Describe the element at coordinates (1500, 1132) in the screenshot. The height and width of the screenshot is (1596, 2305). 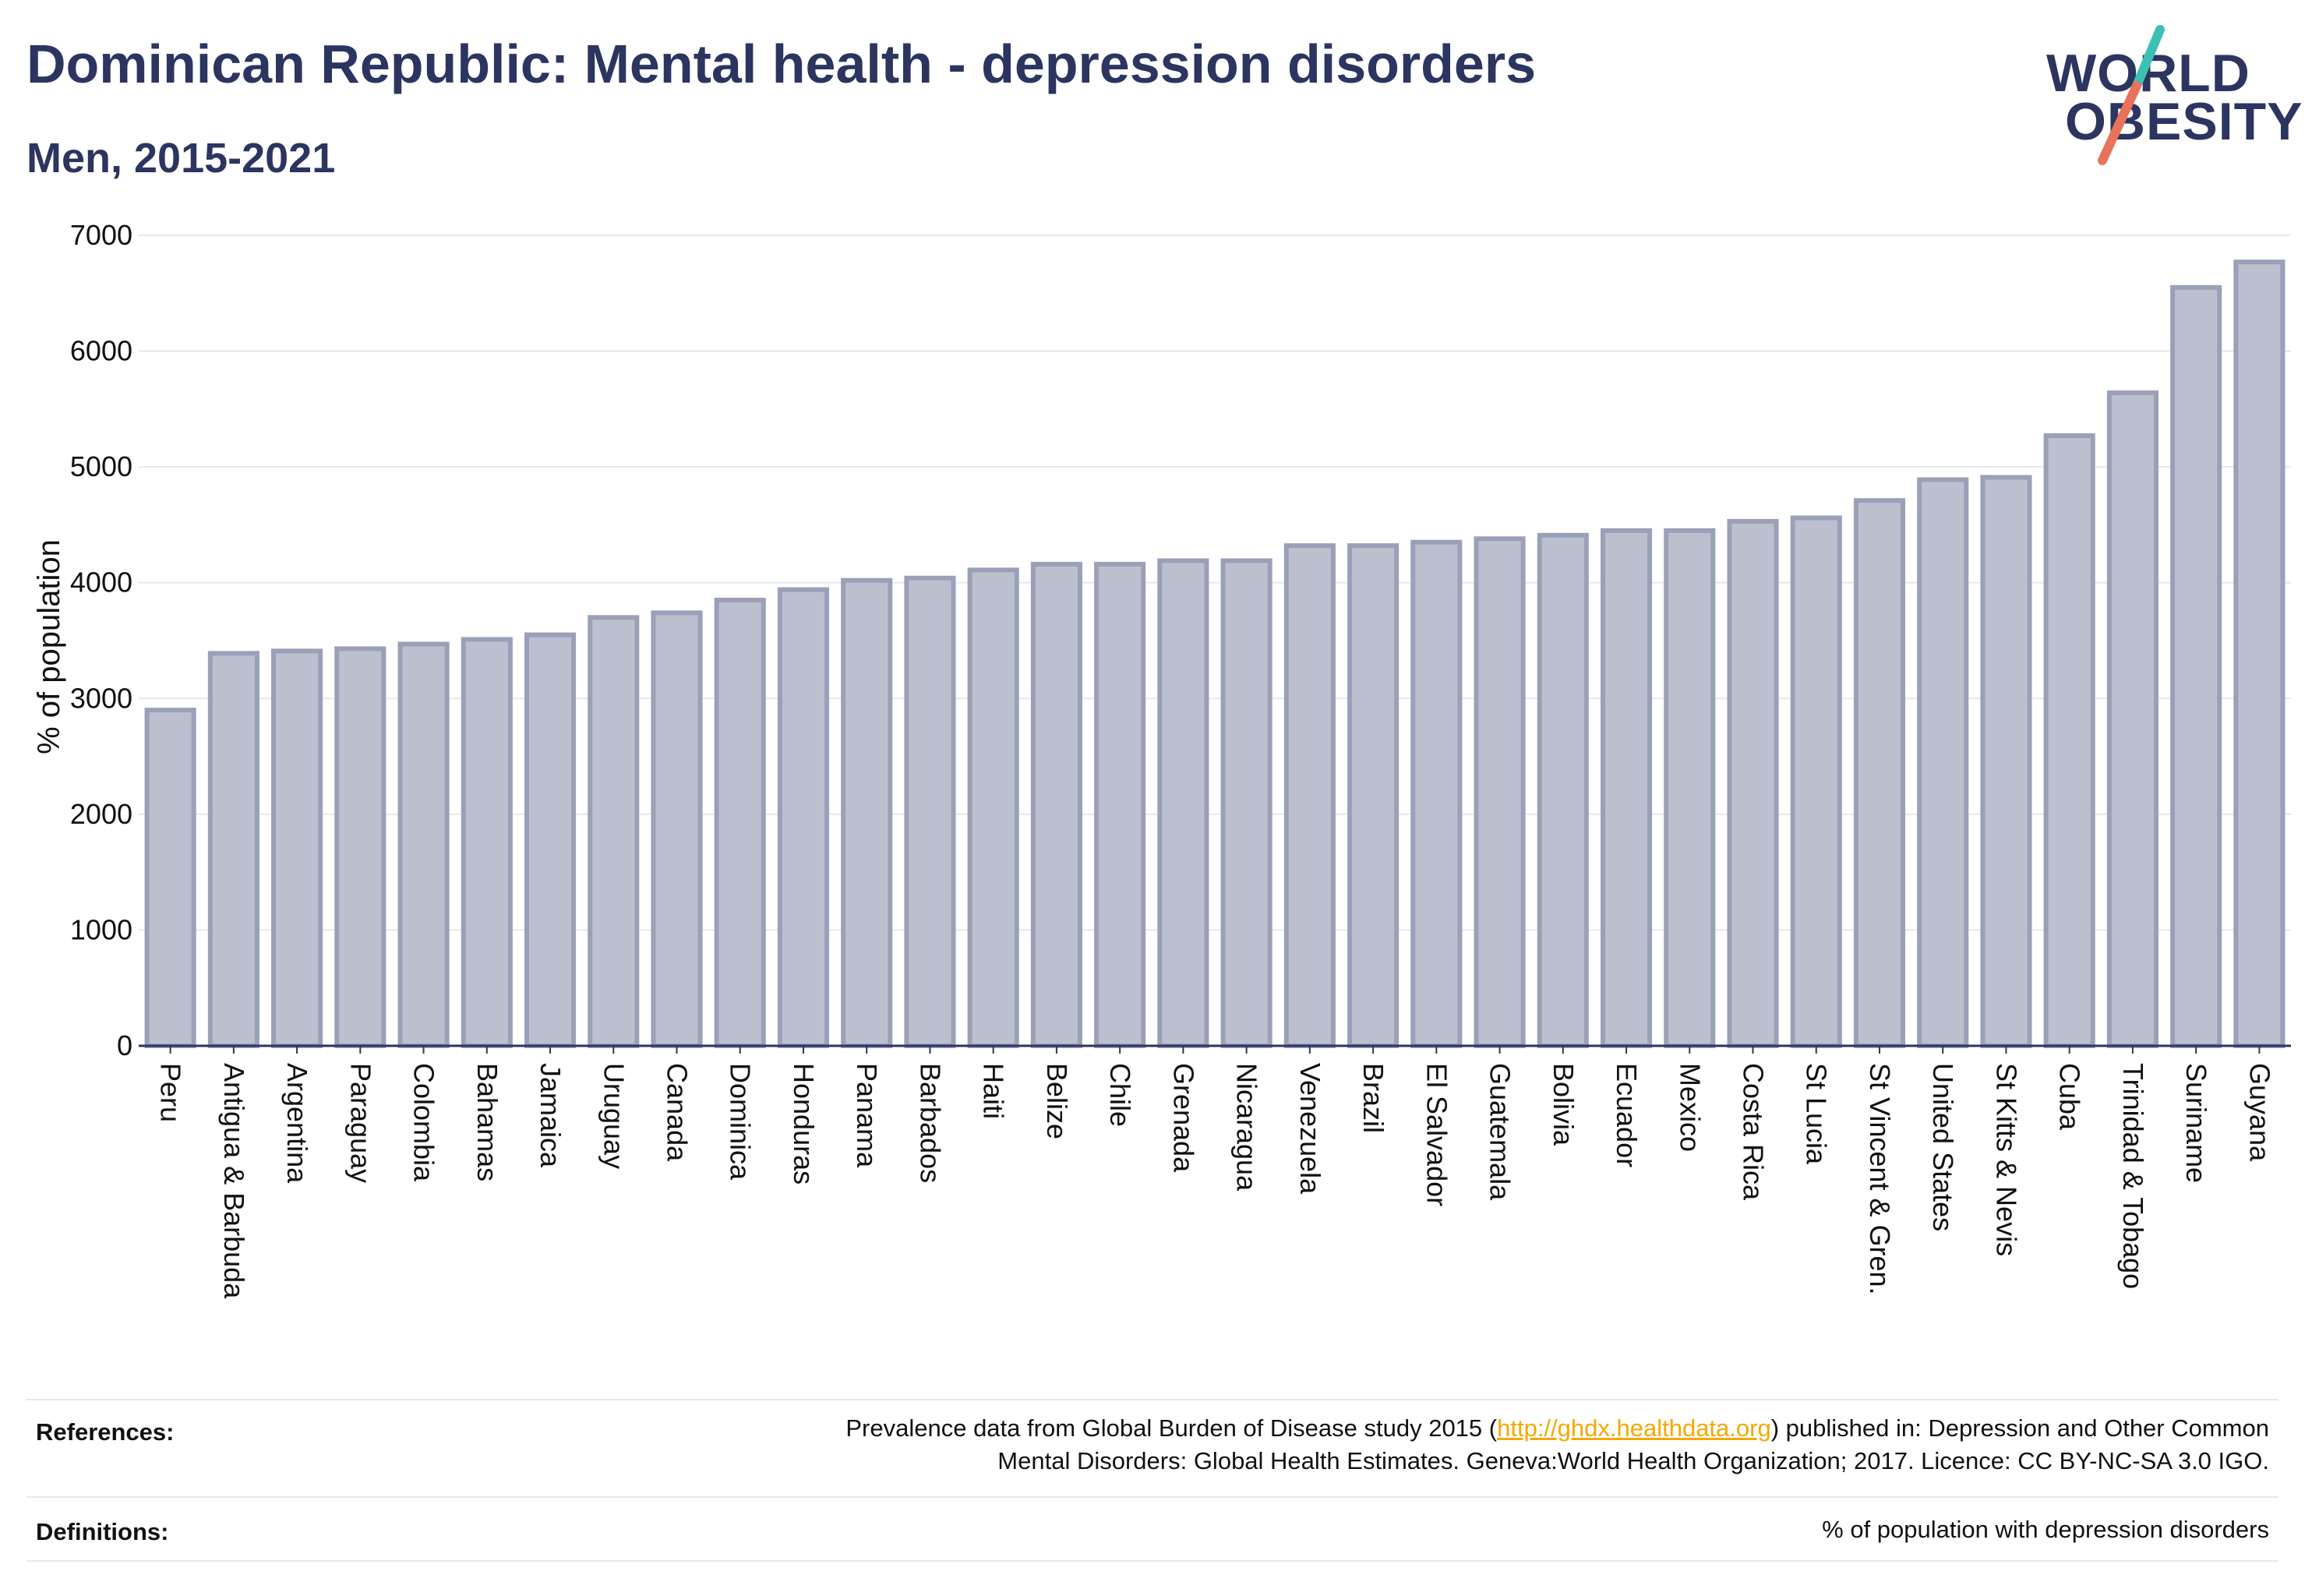
I see `x-tick-label: Guatemala` at that location.